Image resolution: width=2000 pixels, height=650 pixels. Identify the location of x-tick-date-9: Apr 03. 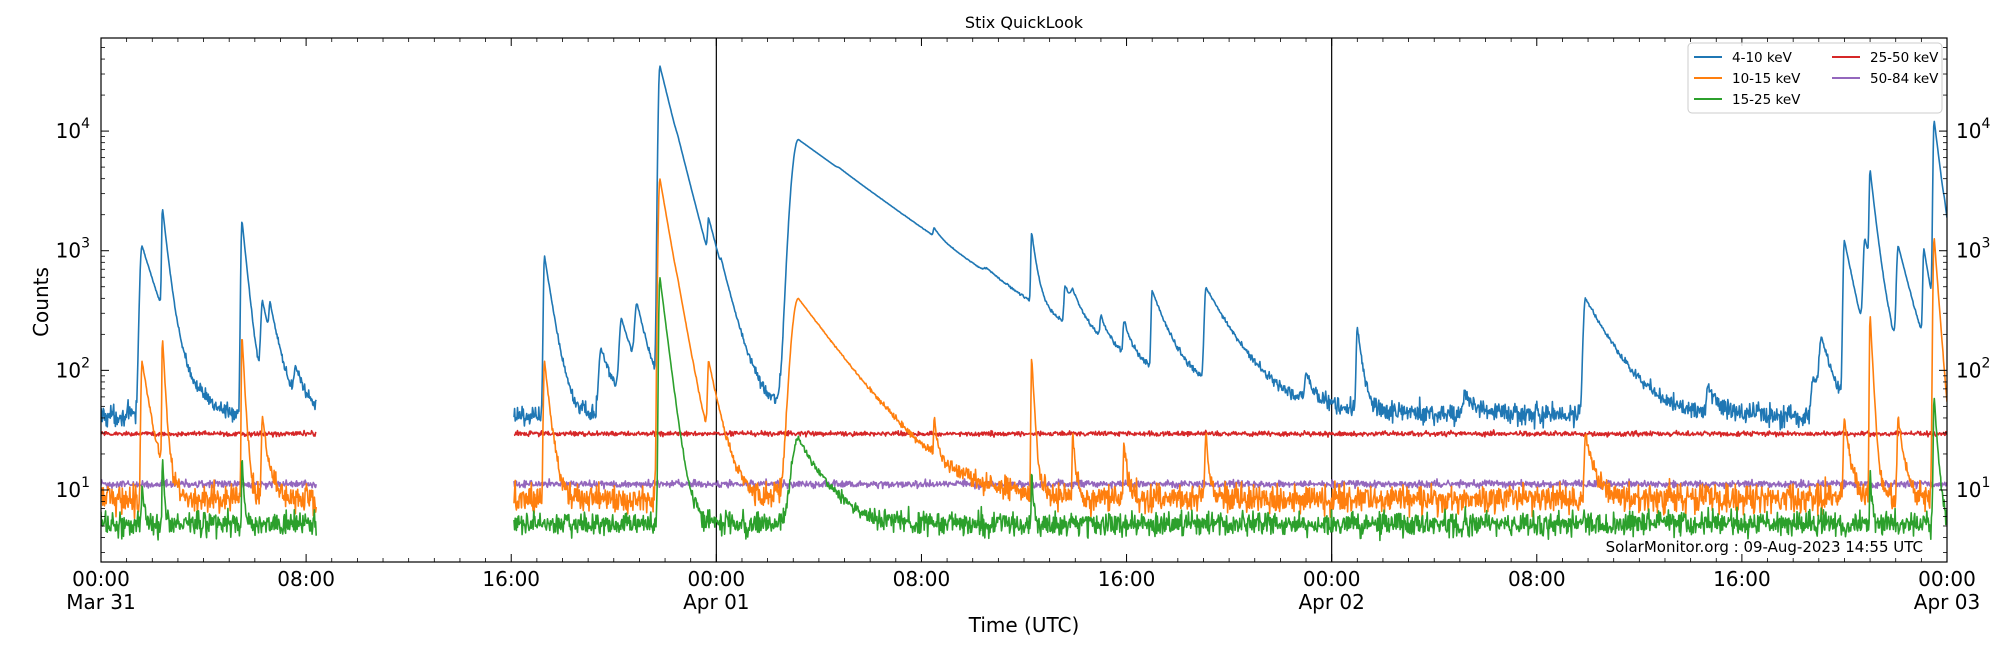
(1947, 602).